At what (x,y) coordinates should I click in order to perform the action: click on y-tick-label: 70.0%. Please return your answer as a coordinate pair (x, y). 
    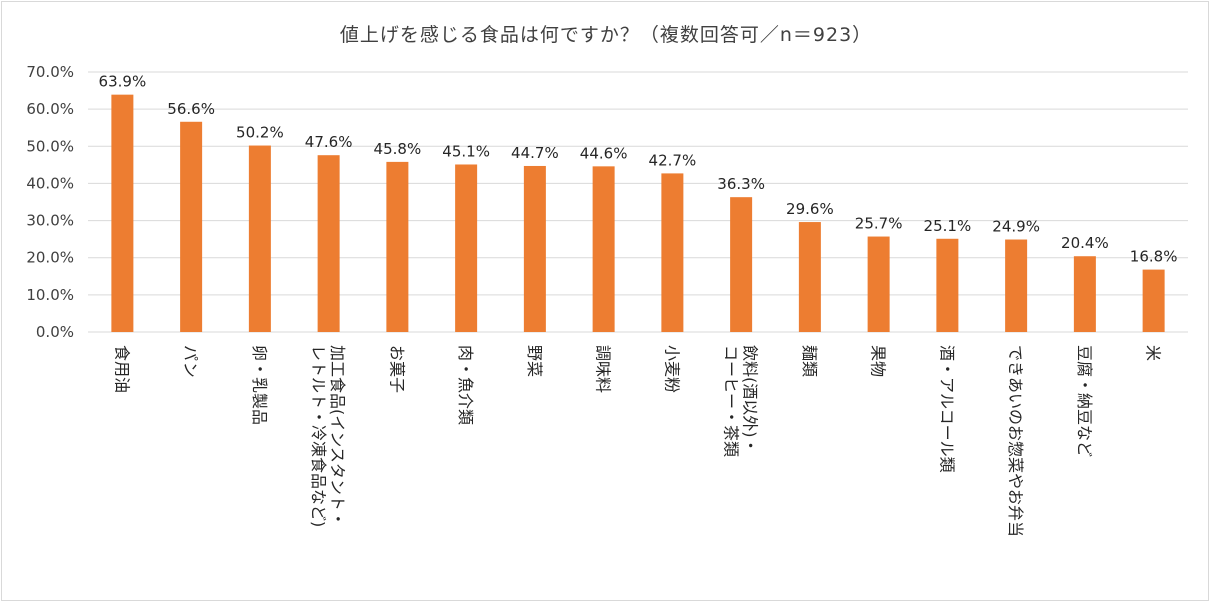
    Looking at the image, I should click on (50, 72).